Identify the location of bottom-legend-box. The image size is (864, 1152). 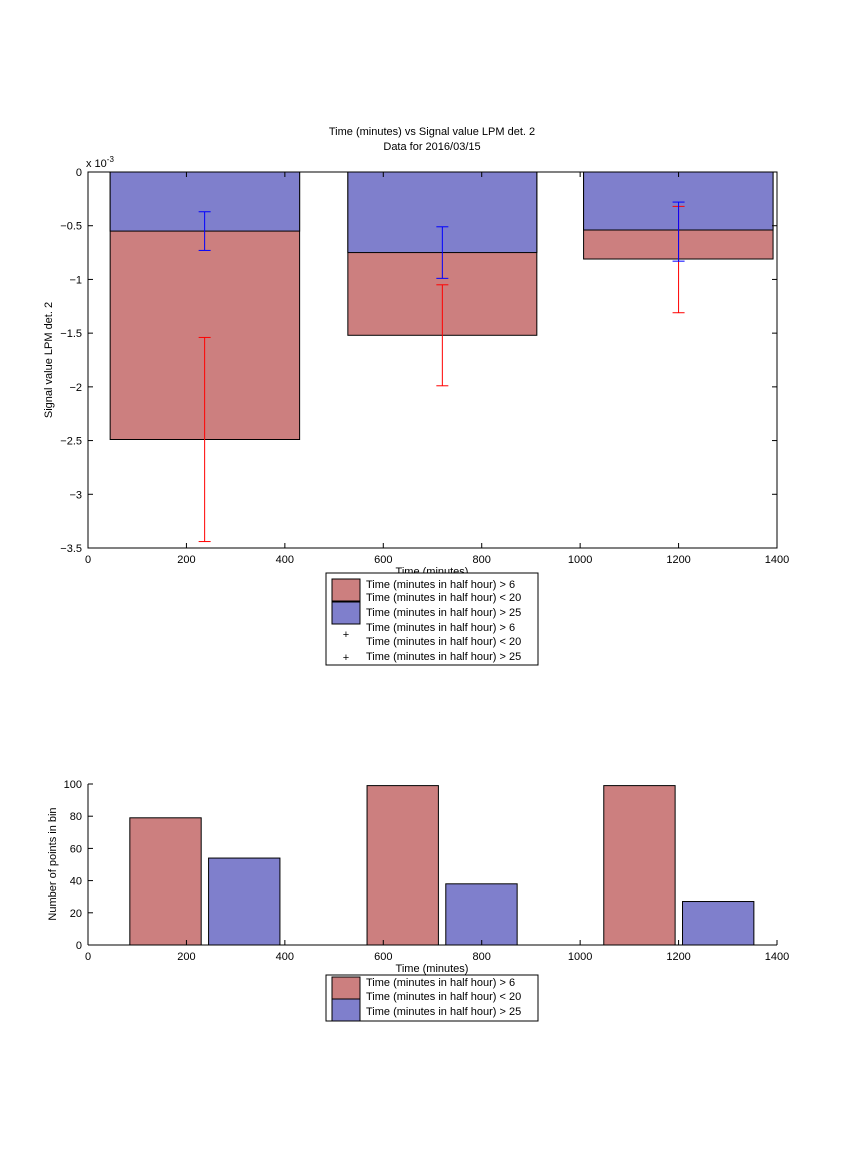
(432, 998).